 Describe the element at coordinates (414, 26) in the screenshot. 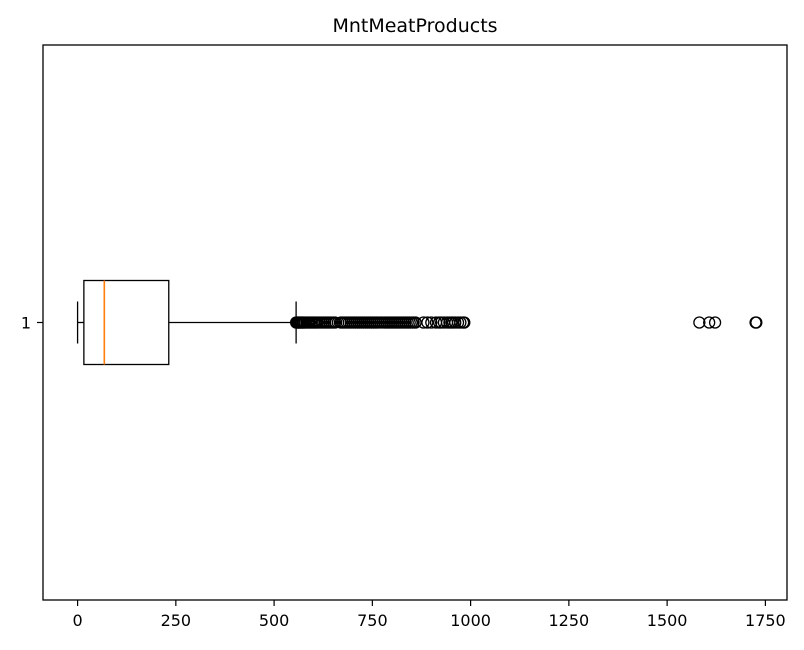

I see `chart-title: MntMeatProducts` at that location.